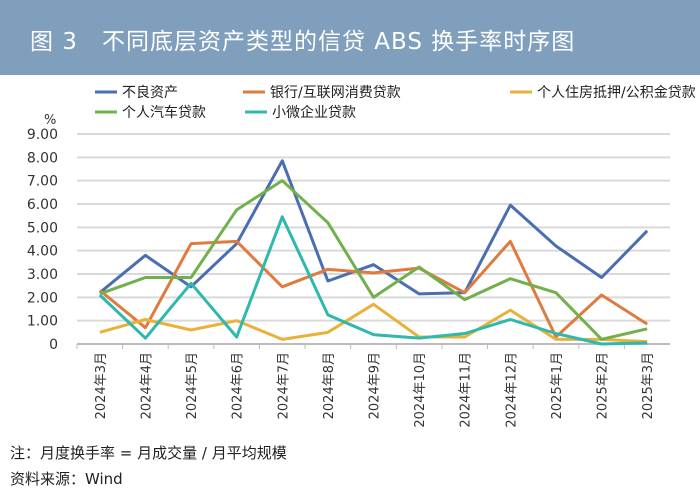 The image size is (700, 501). I want to click on y-tick-label: 2.00, so click(42, 298).